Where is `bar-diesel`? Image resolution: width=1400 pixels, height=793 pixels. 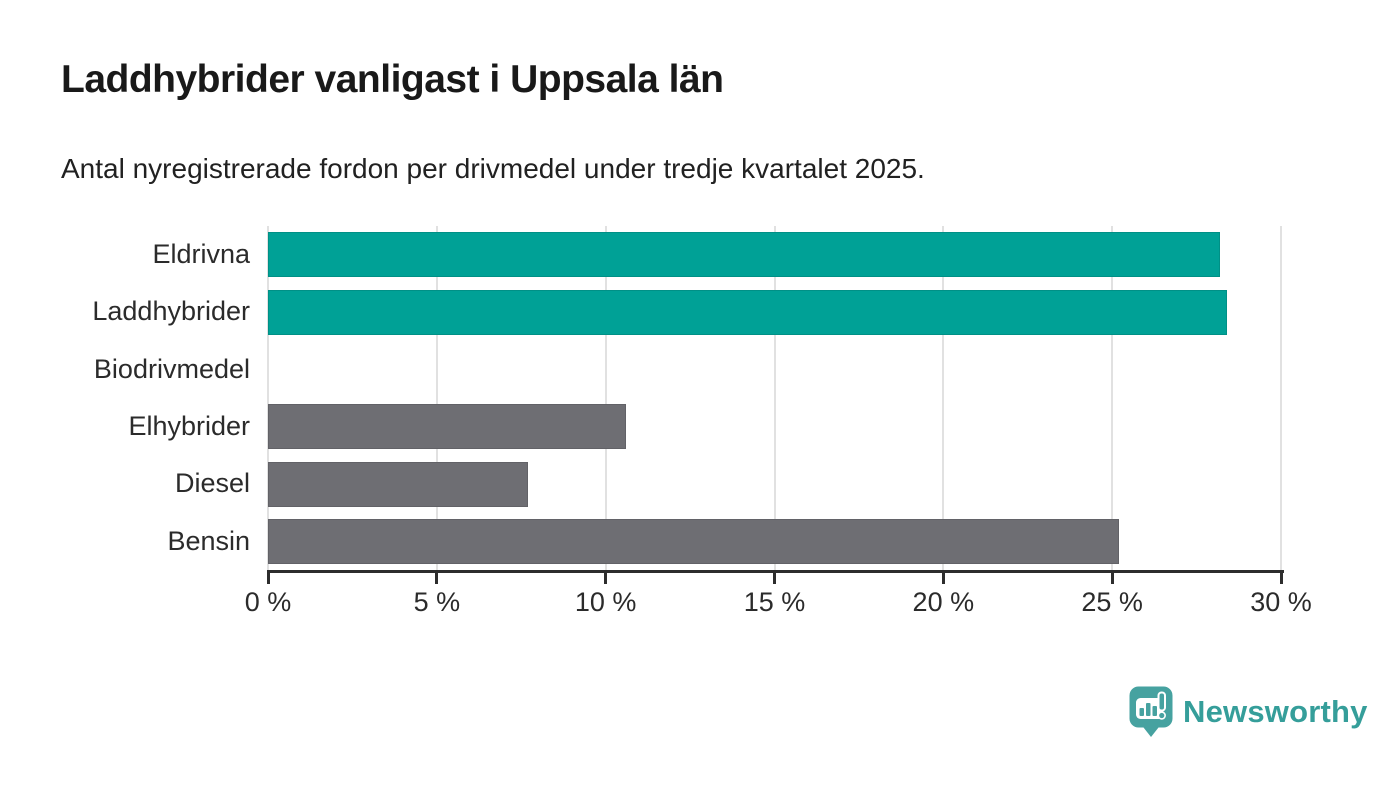 bar-diesel is located at coordinates (398, 484).